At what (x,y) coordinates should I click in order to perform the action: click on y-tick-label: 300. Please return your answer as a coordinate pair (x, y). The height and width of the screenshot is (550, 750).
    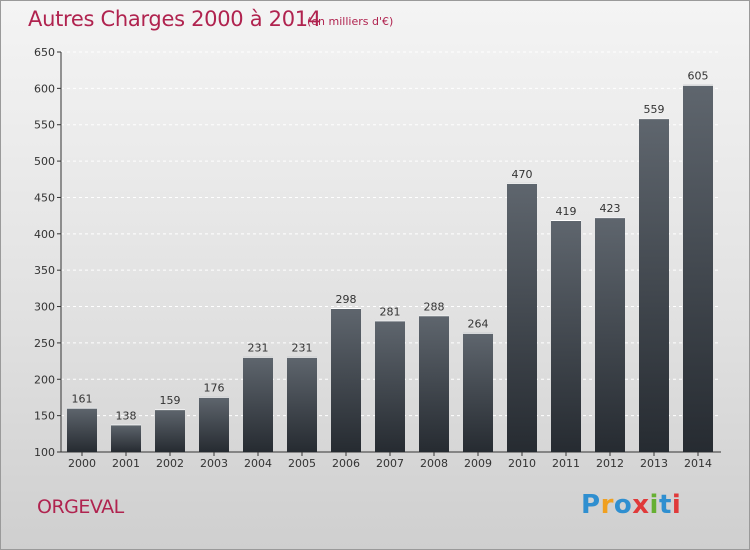
    Looking at the image, I should click on (44, 307).